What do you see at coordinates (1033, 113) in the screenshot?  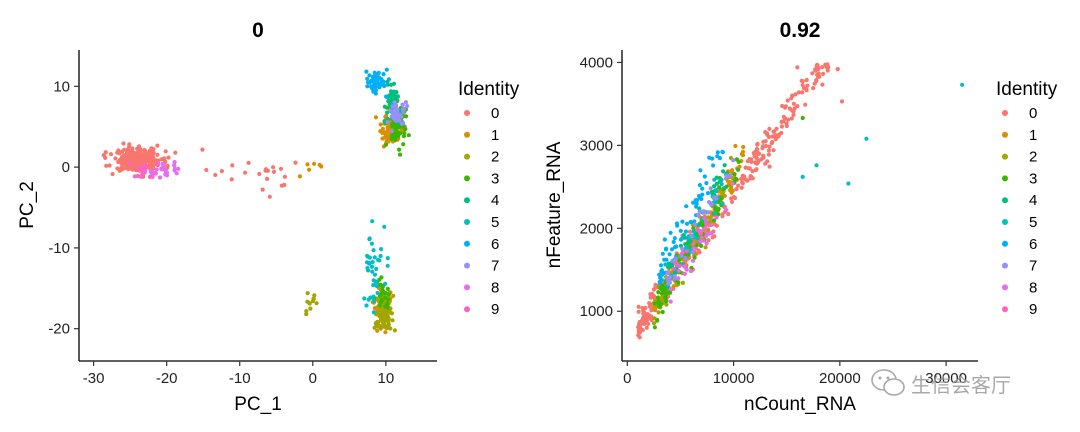 I see `legend-item-label: 0` at bounding box center [1033, 113].